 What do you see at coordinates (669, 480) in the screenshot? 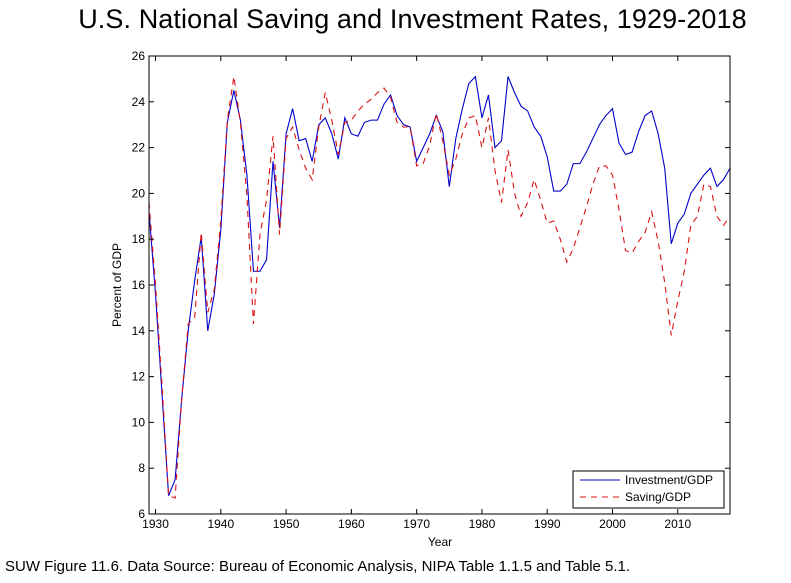
I see `legend-label-investment: Investment/GDP` at bounding box center [669, 480].